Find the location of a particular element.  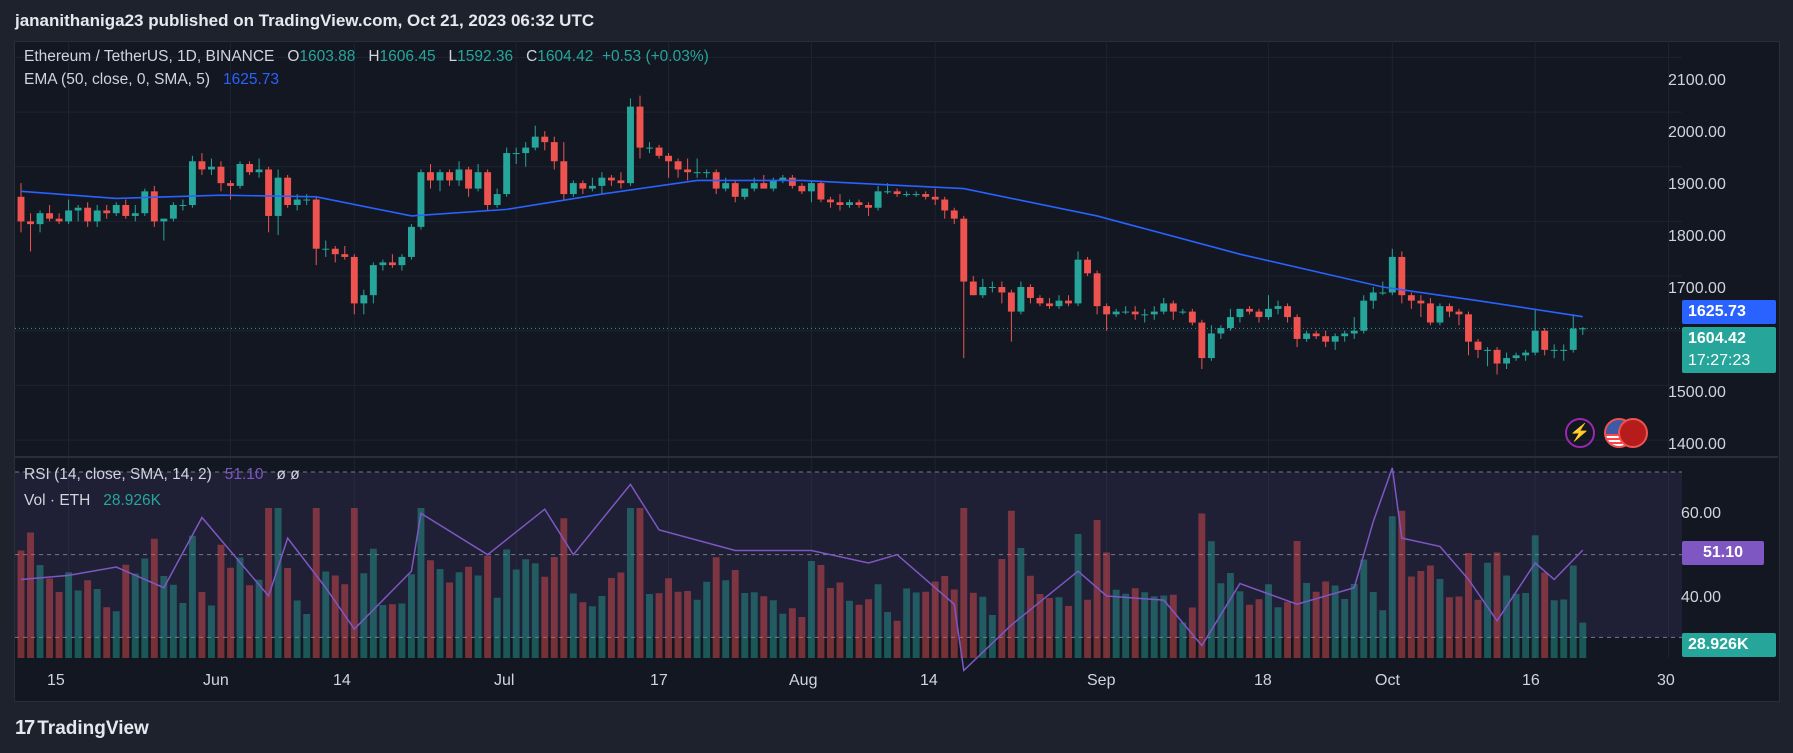

ema-legend: EMA (50, close, 0, SMA, 5) 1625.73 is located at coordinates (151, 80).